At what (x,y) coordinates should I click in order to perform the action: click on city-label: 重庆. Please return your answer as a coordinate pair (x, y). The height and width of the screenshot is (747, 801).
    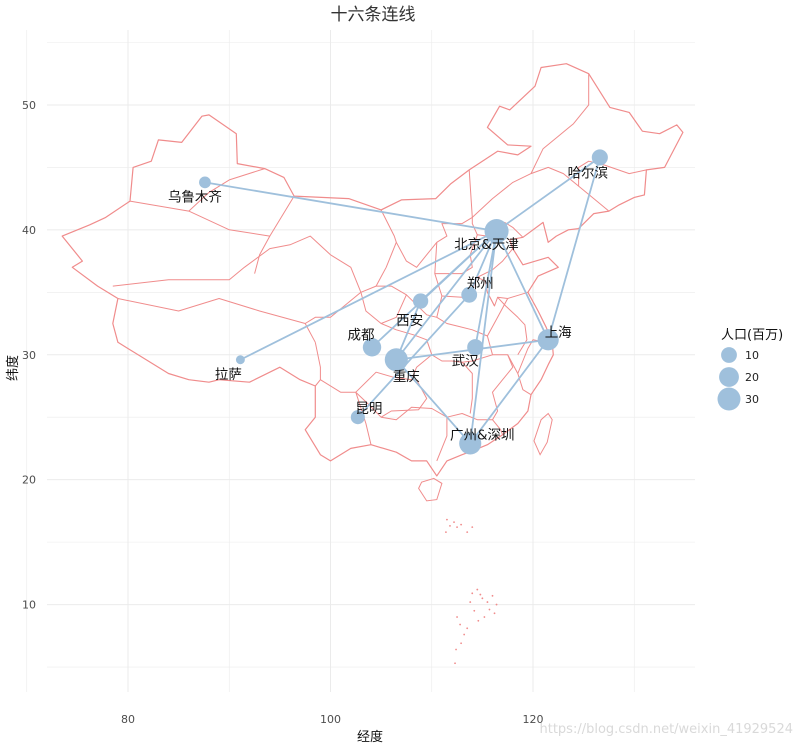
    Looking at the image, I should click on (406, 377).